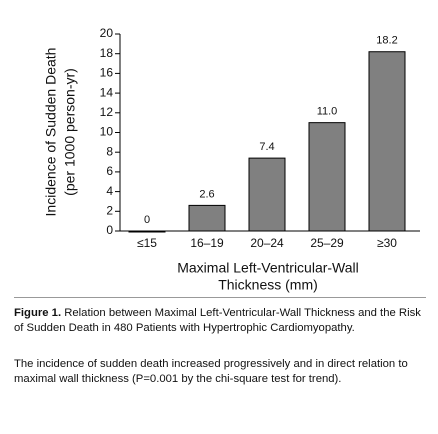 The height and width of the screenshot is (434, 438). Describe the element at coordinates (327, 112) in the screenshot. I see `value-label: 11.0` at that location.